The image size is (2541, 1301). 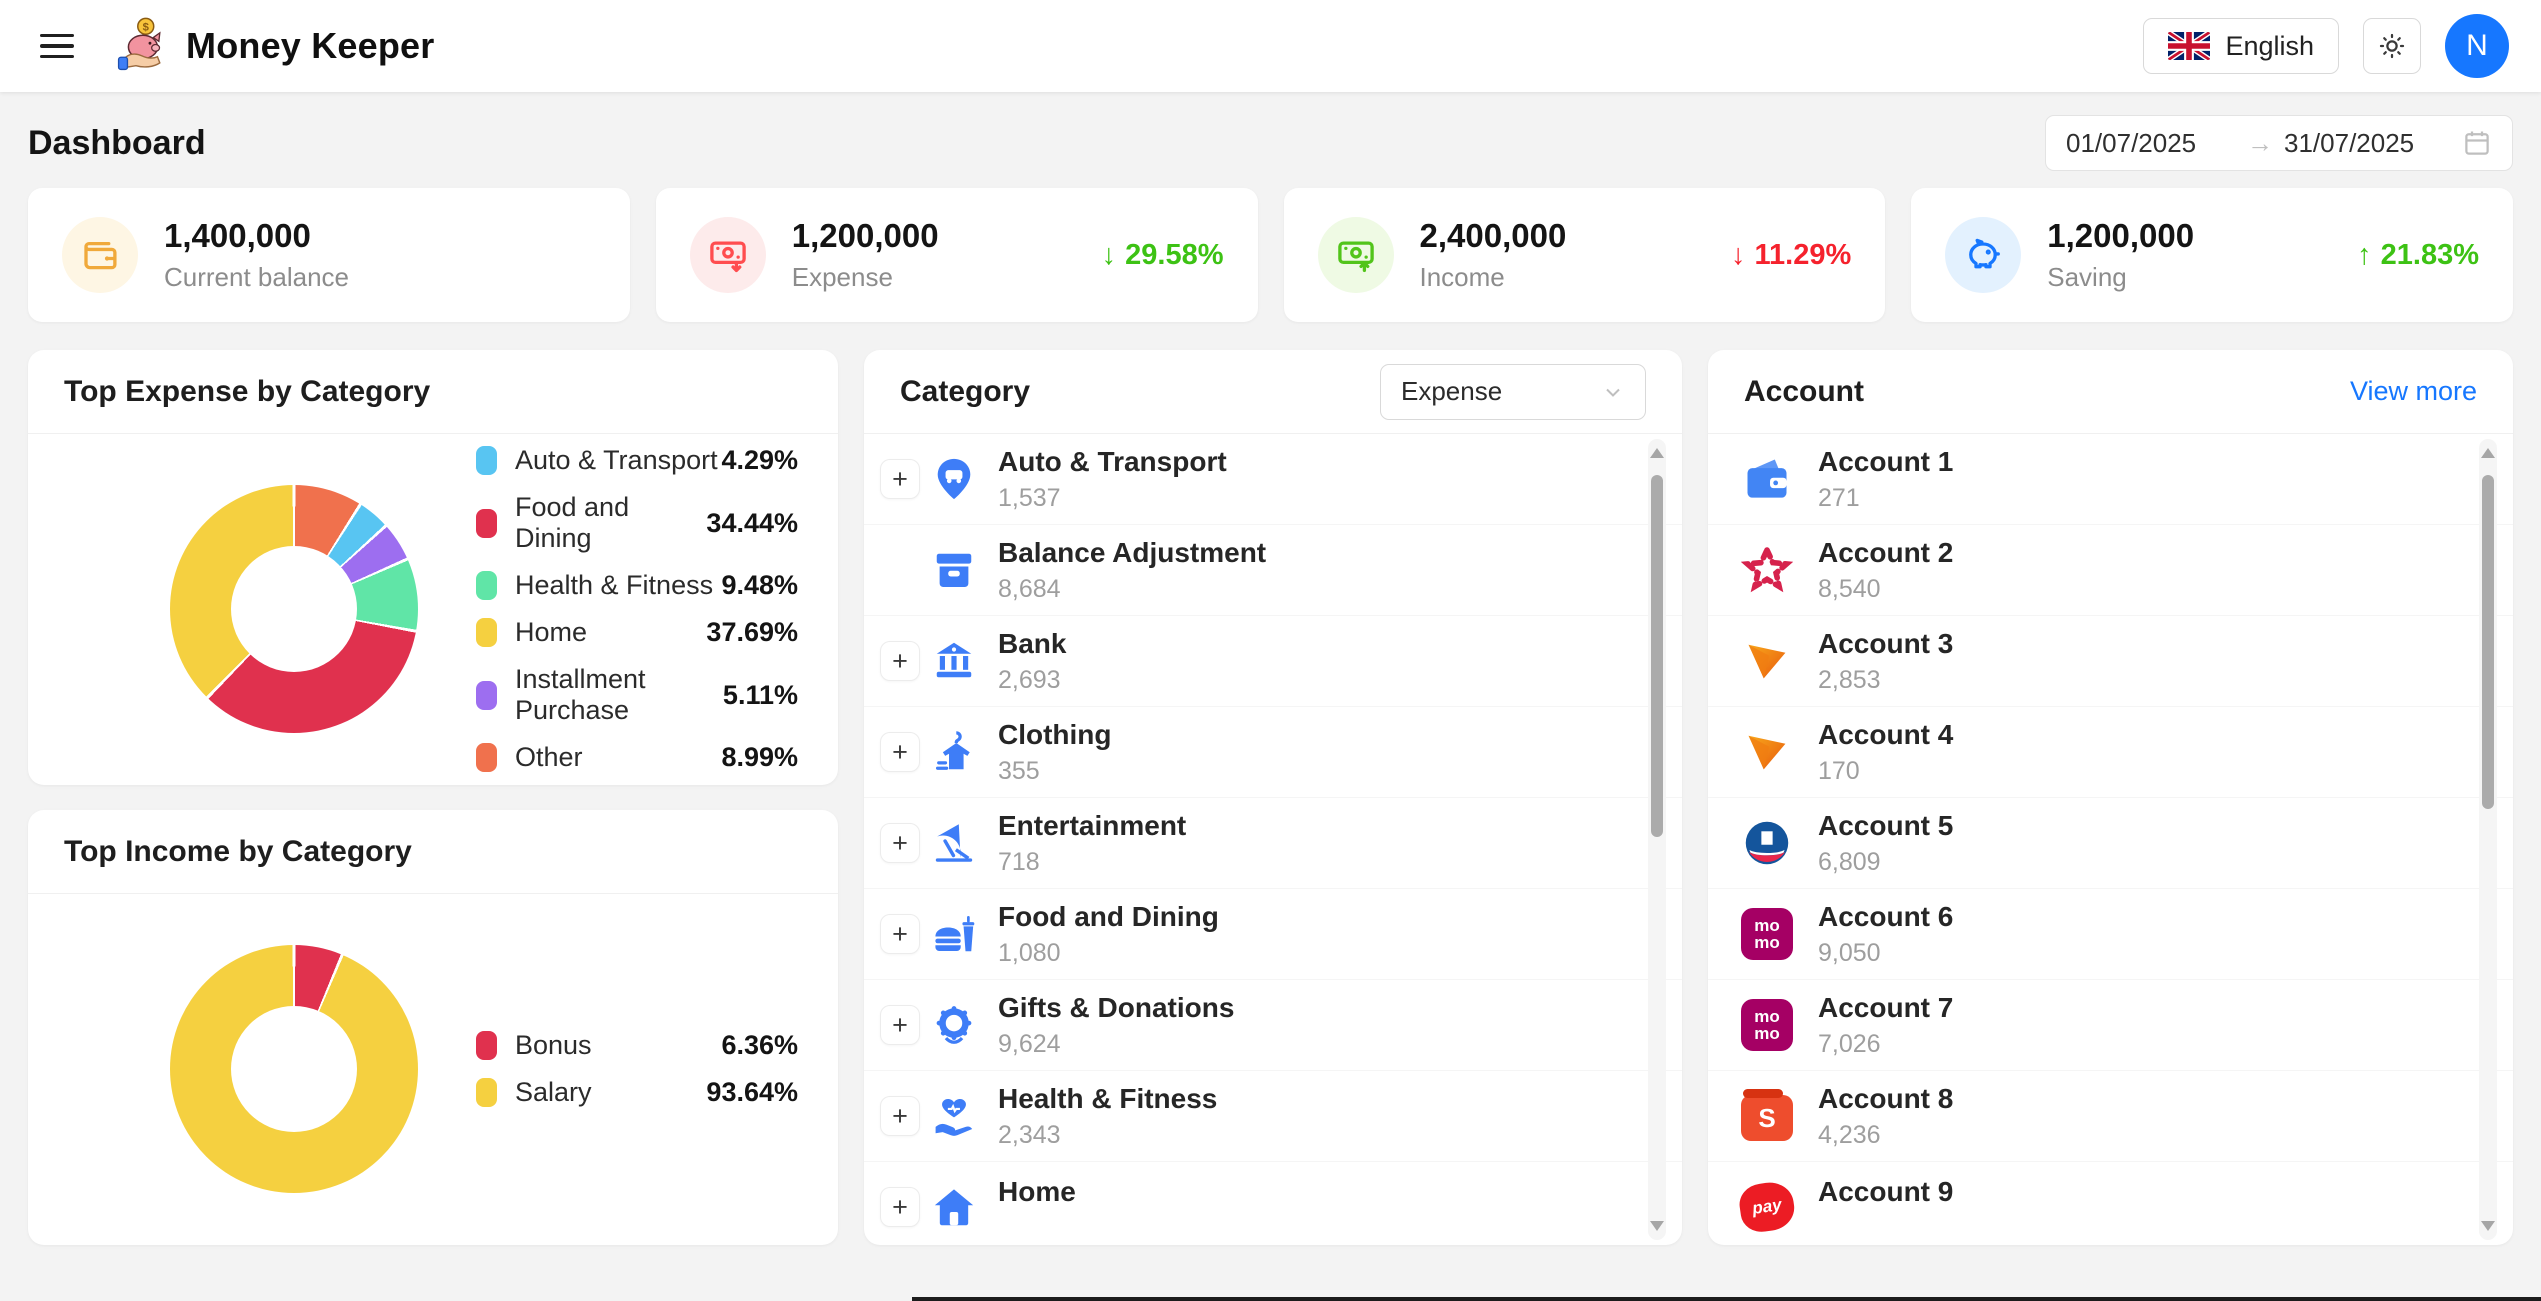 I want to click on viettelpay-wallet-logo-icon: pay, so click(x=1767, y=1207).